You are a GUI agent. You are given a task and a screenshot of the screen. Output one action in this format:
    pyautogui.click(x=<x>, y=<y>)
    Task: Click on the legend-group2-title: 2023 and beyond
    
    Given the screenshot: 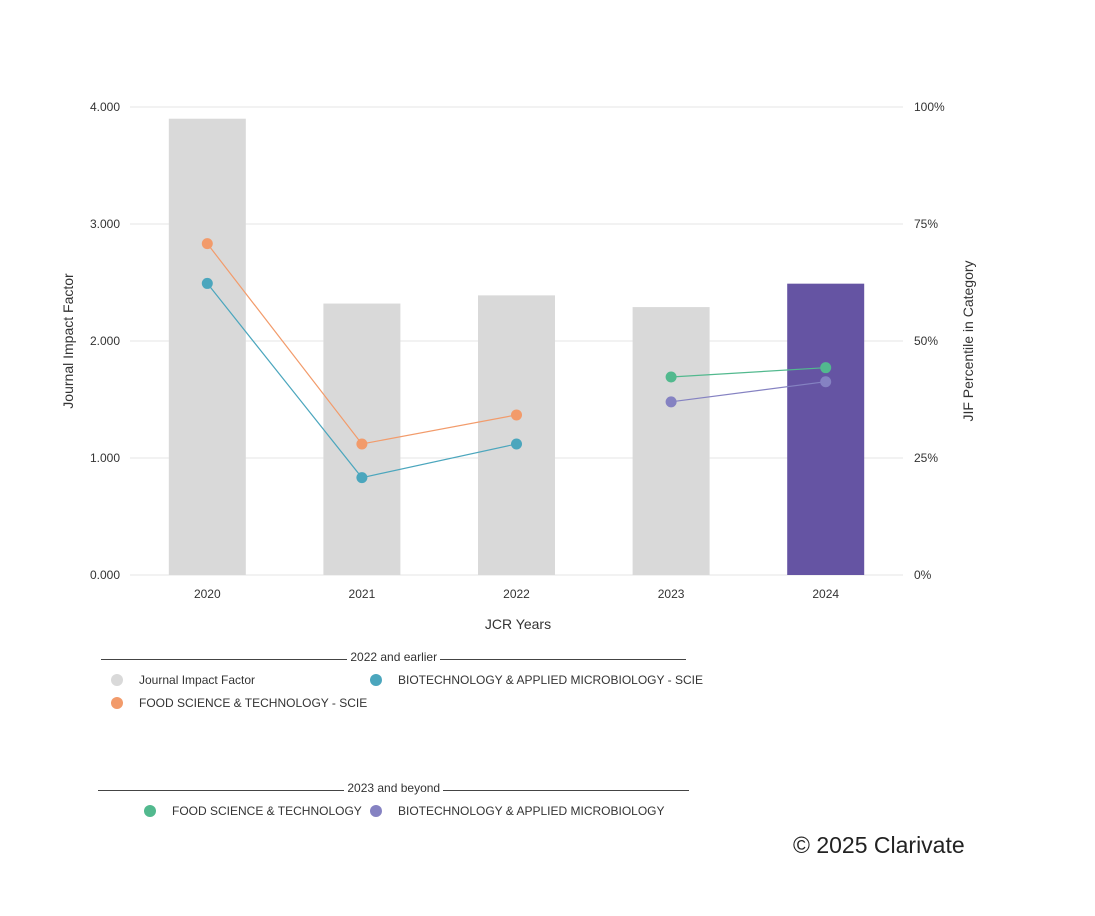 What is the action you would take?
    pyautogui.click(x=394, y=788)
    